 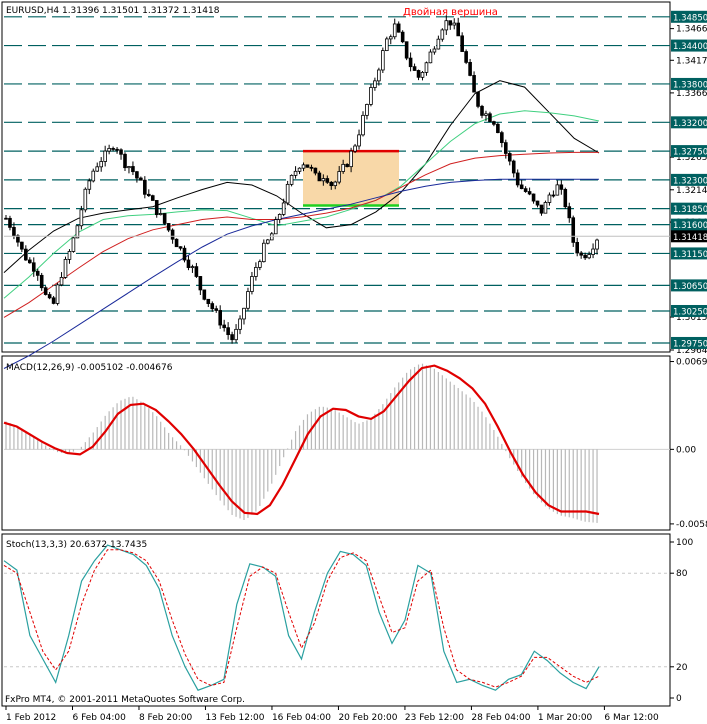 I want to click on price-axis-label: 1.34170, so click(x=691, y=61).